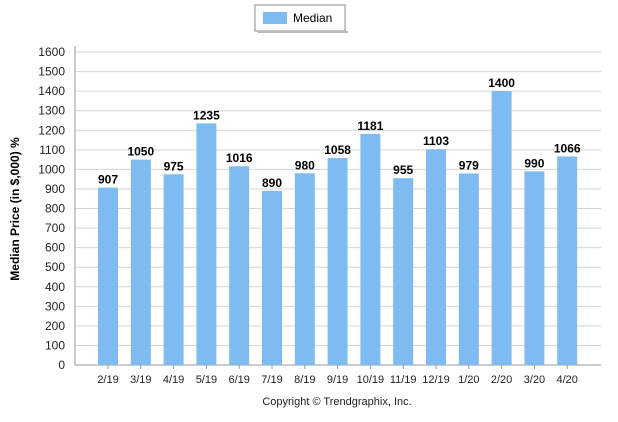  Describe the element at coordinates (51, 169) in the screenshot. I see `y-tick-label: 1000` at that location.